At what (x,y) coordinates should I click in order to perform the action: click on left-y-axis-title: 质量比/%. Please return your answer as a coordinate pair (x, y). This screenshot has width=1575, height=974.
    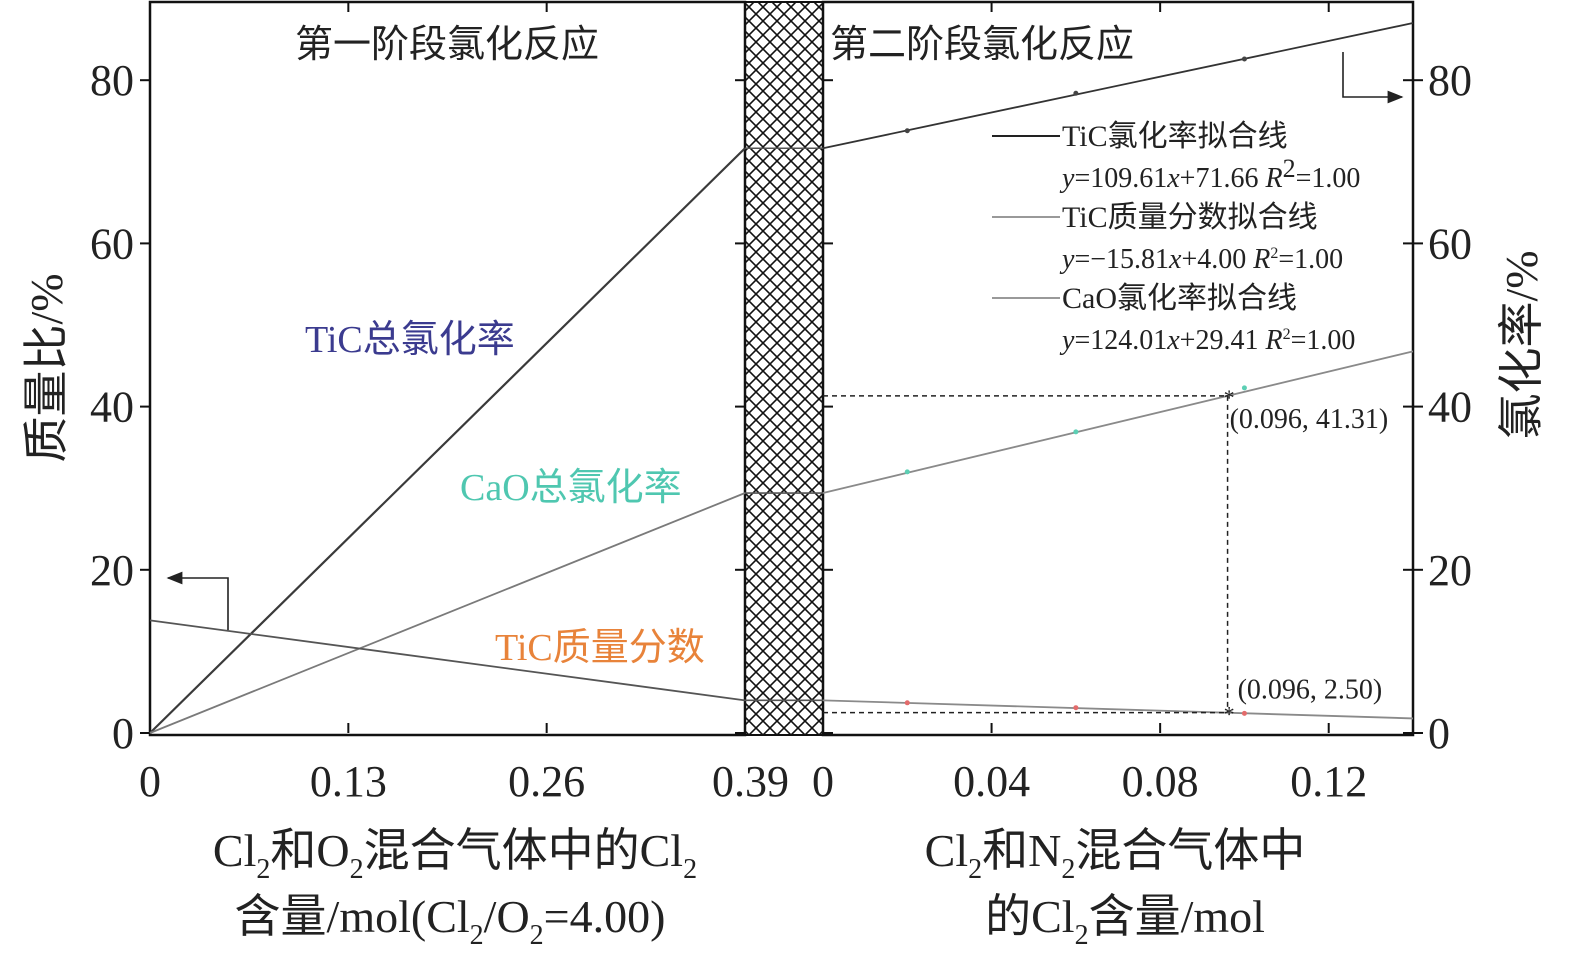
    Looking at the image, I should click on (46, 367).